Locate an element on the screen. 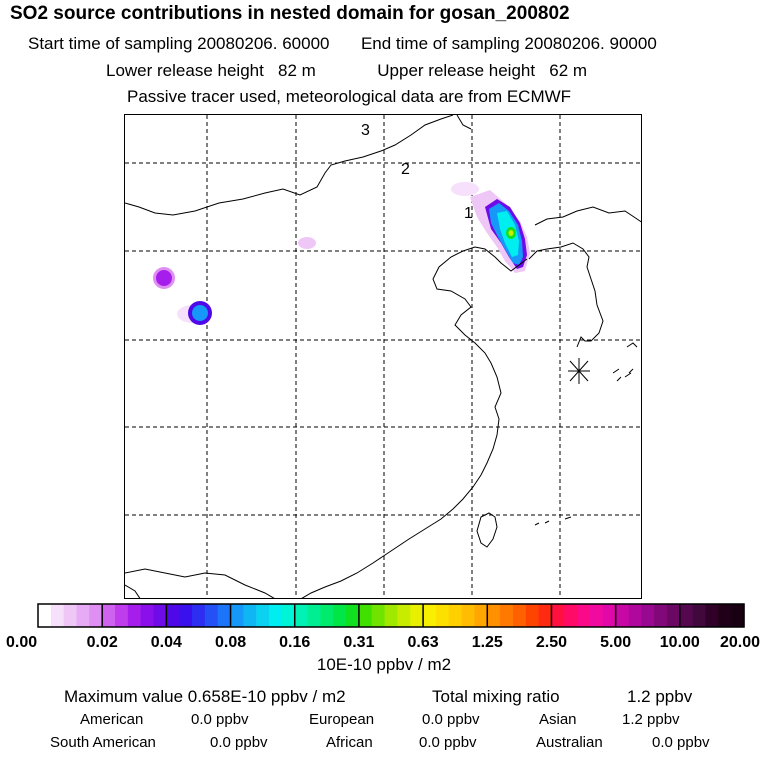 The width and height of the screenshot is (768, 768). southern-border is located at coordinates (200, 583).